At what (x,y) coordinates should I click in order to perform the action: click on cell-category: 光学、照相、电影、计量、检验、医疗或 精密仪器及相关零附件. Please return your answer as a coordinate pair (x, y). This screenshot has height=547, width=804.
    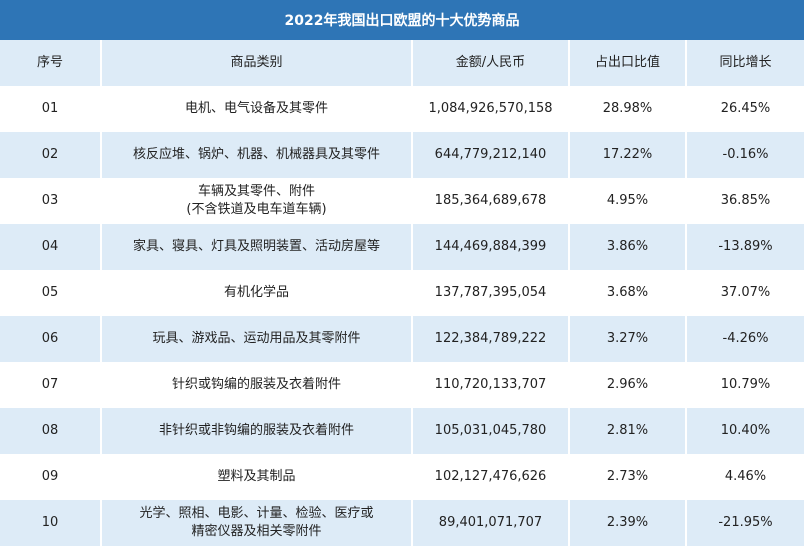
    Looking at the image, I should click on (256, 523).